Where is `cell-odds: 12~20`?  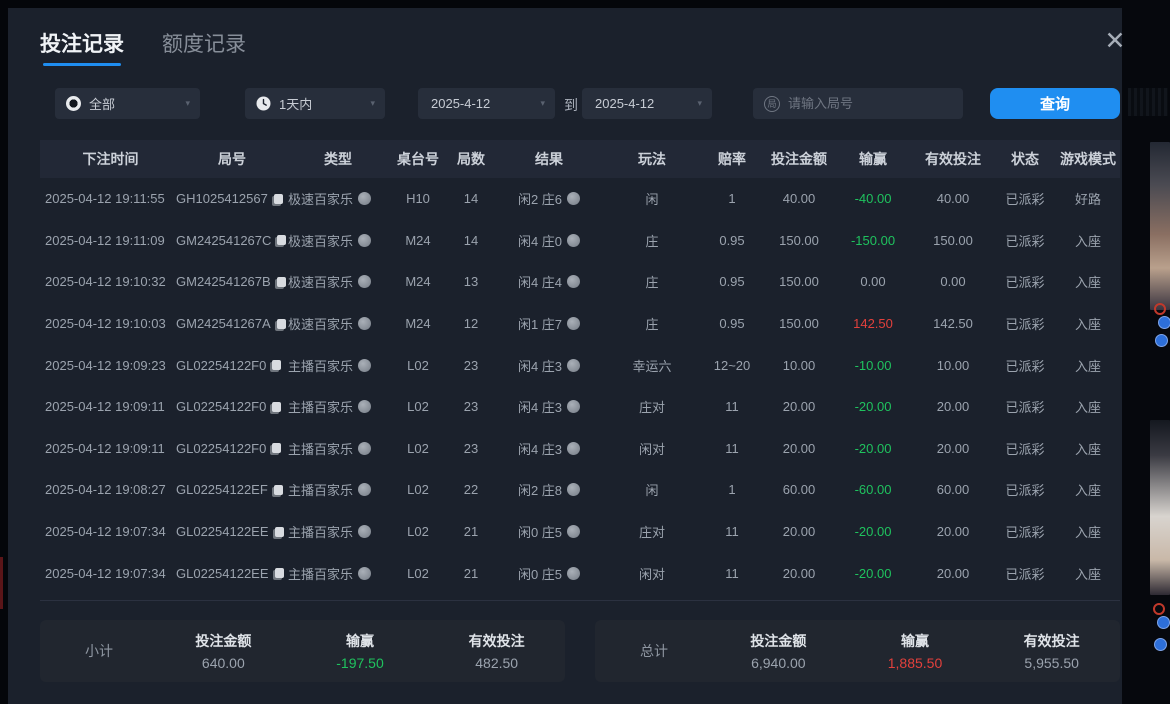
cell-odds: 12~20 is located at coordinates (732, 365).